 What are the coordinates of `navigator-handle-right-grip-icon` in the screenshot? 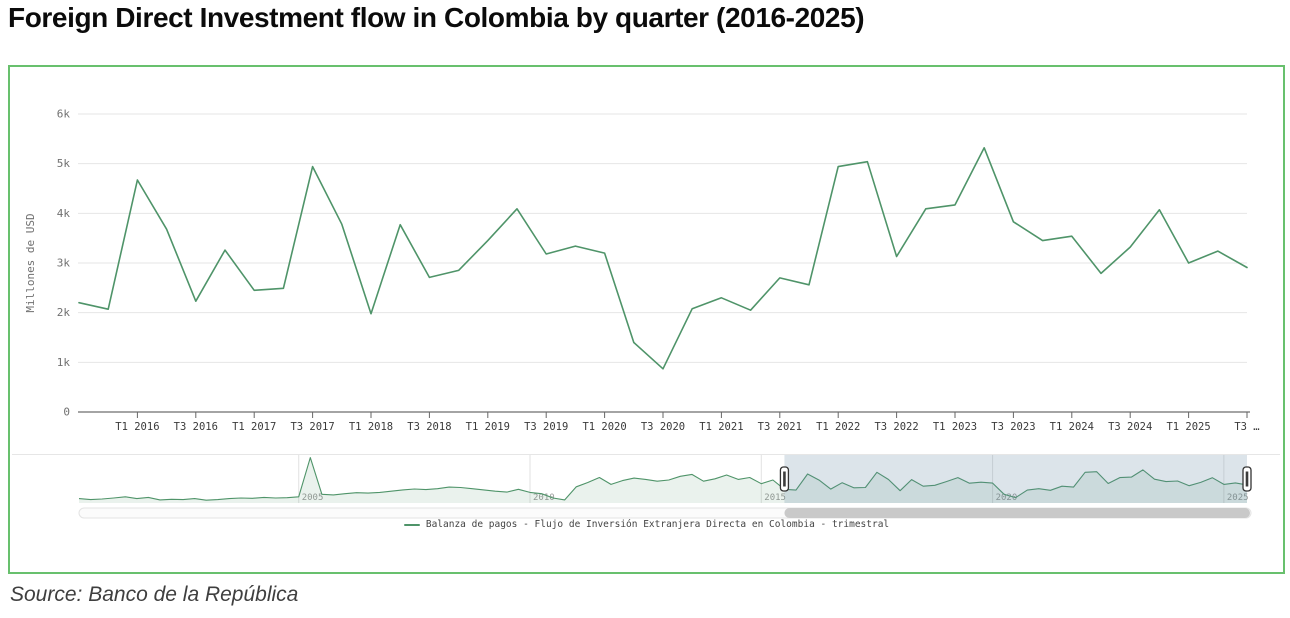 It's located at (1247, 479).